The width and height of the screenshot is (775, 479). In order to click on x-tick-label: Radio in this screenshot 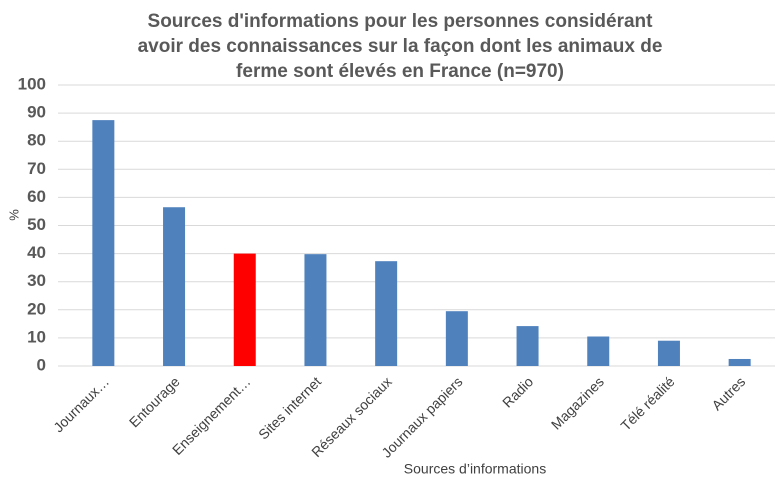, I will do `click(517, 391)`.